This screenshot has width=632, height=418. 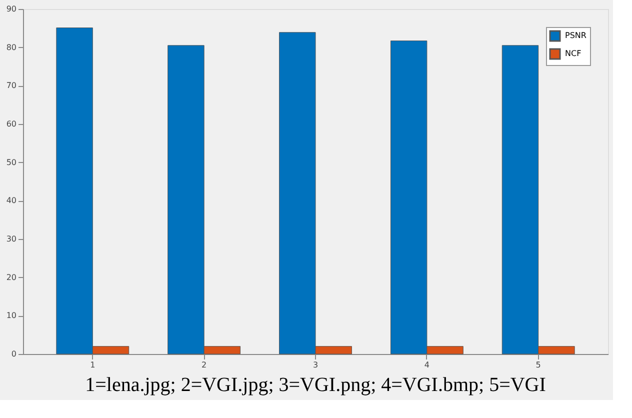 I want to click on y-tick-label: 40, so click(x=11, y=201).